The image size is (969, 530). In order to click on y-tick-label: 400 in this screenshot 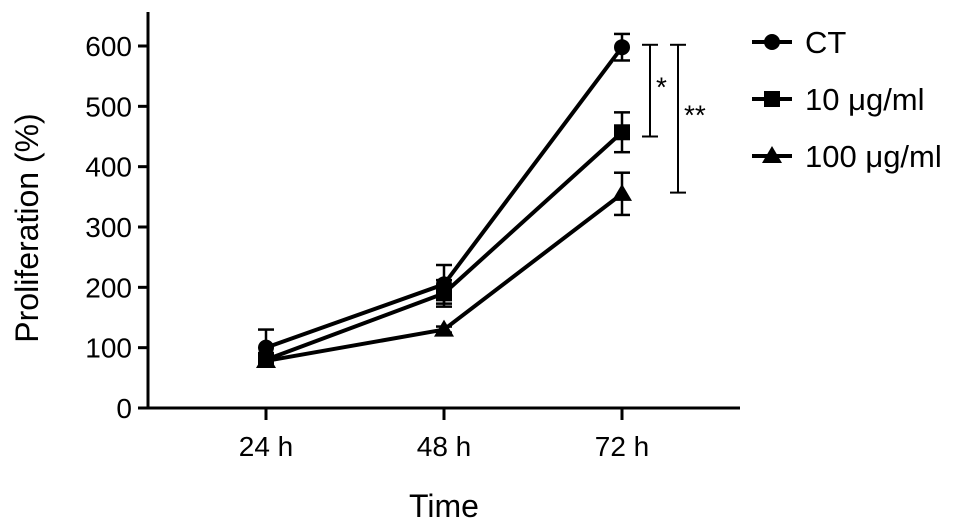, I will do `click(108, 167)`.